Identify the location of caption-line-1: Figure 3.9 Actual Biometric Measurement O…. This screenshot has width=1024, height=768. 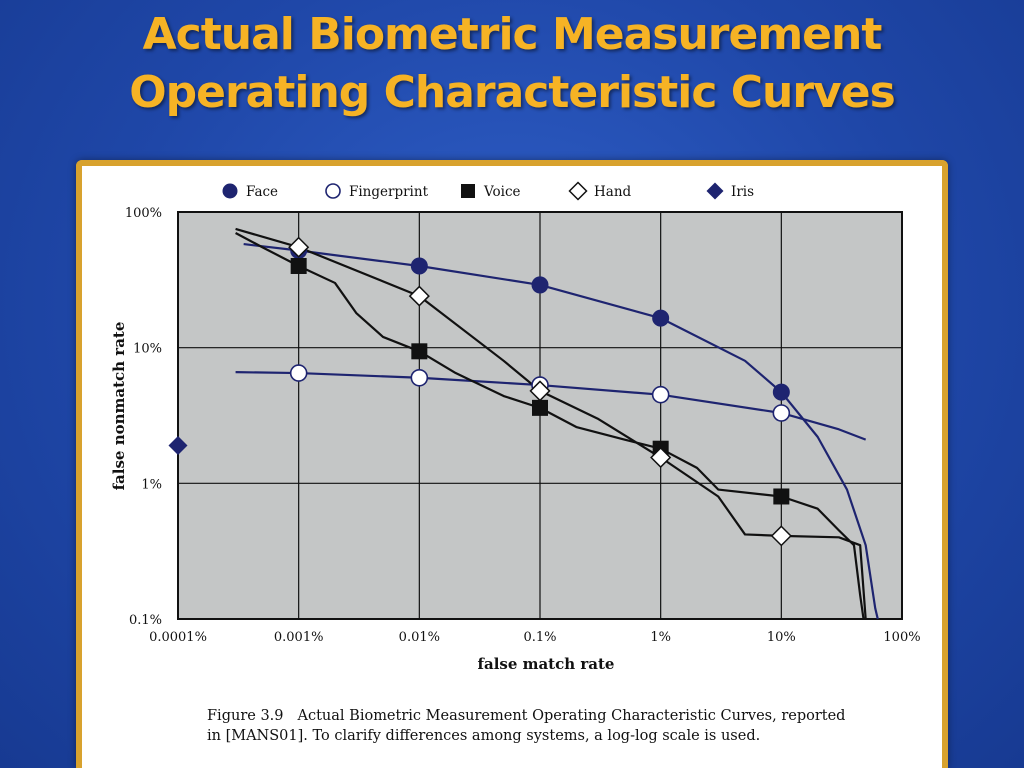
(527, 716).